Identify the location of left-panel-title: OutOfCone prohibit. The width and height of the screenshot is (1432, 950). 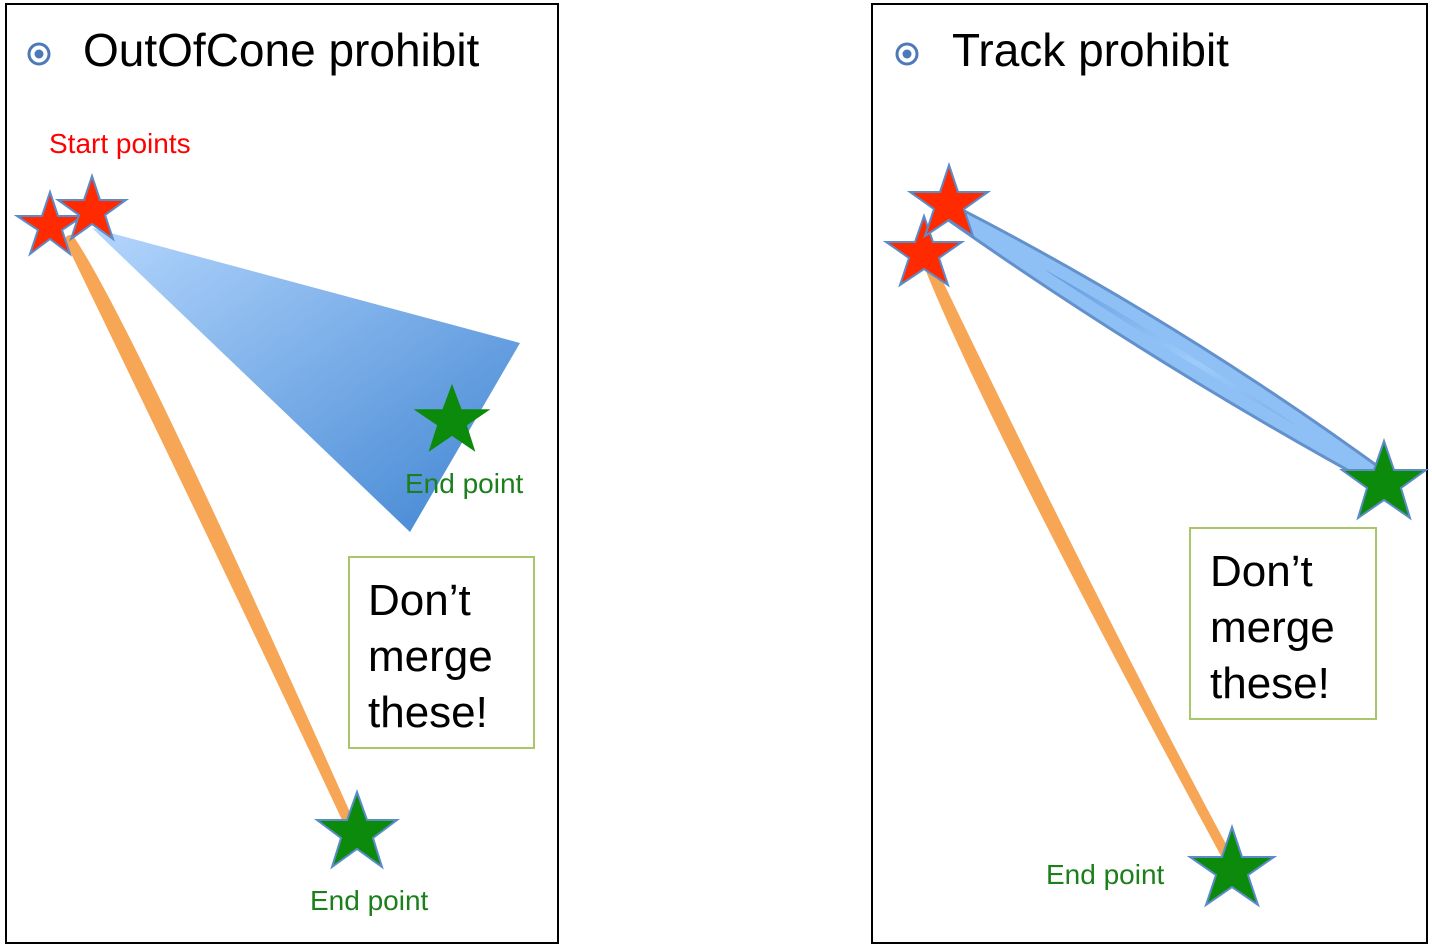
(281, 50).